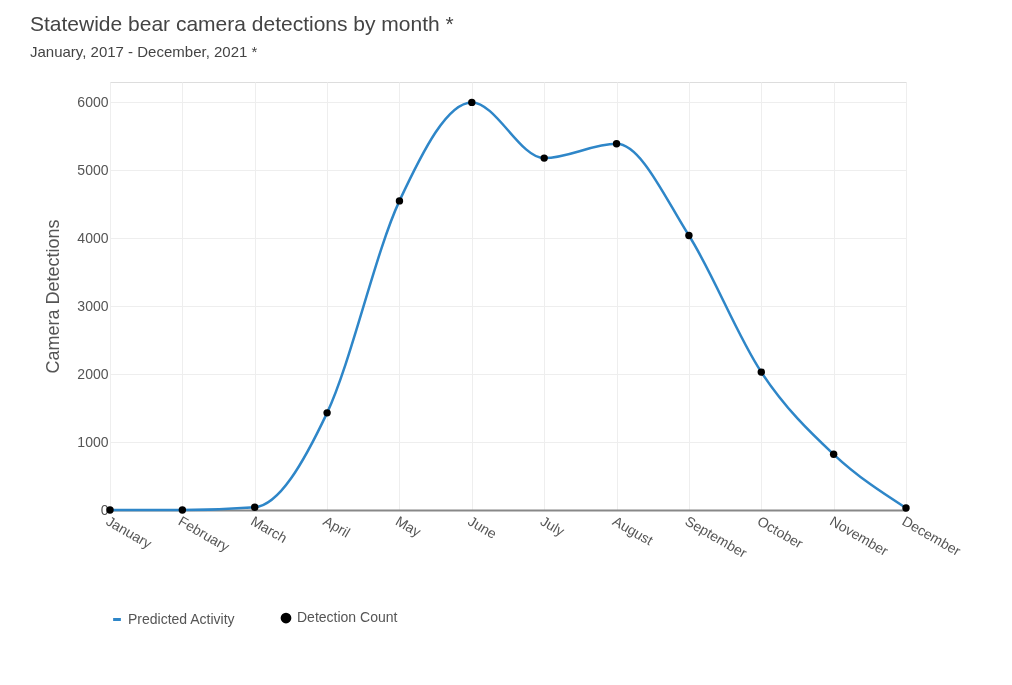 This screenshot has height=685, width=1012. Describe the element at coordinates (408, 526) in the screenshot. I see `x-tick-label: May` at that location.